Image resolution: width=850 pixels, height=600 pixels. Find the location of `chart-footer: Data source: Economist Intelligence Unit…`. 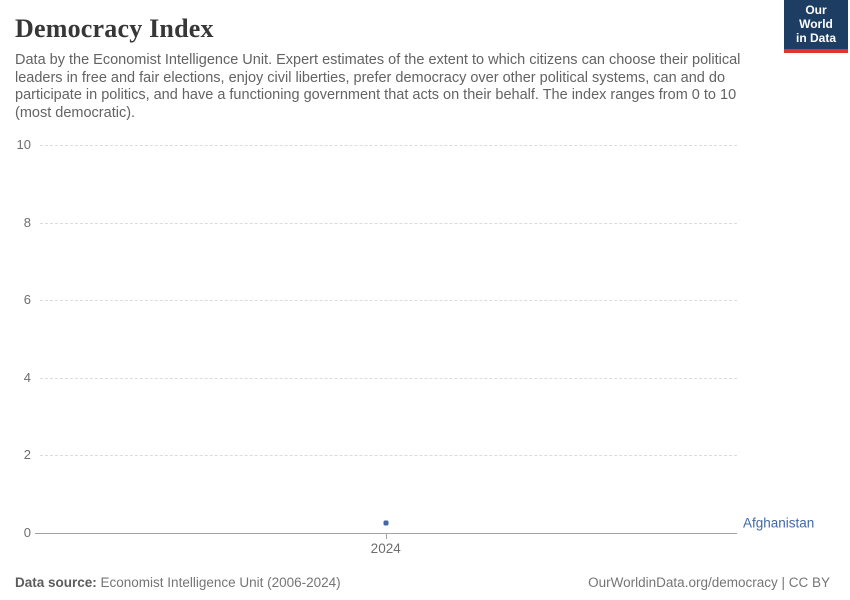

chart-footer: Data source: Economist Intelligence Unit… is located at coordinates (422, 582).